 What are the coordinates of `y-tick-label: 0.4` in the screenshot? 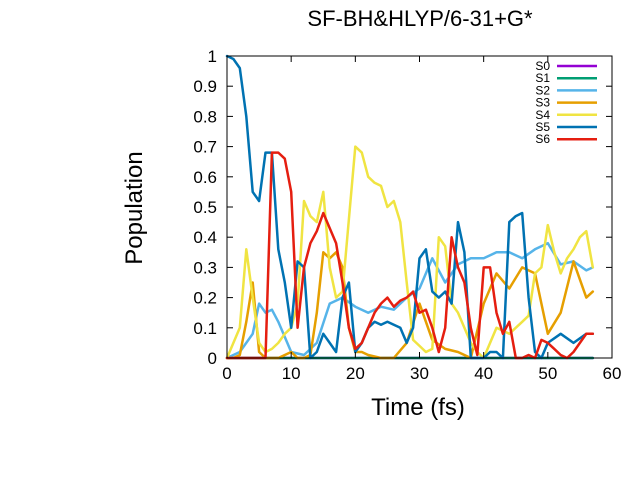 It's located at (205, 237).